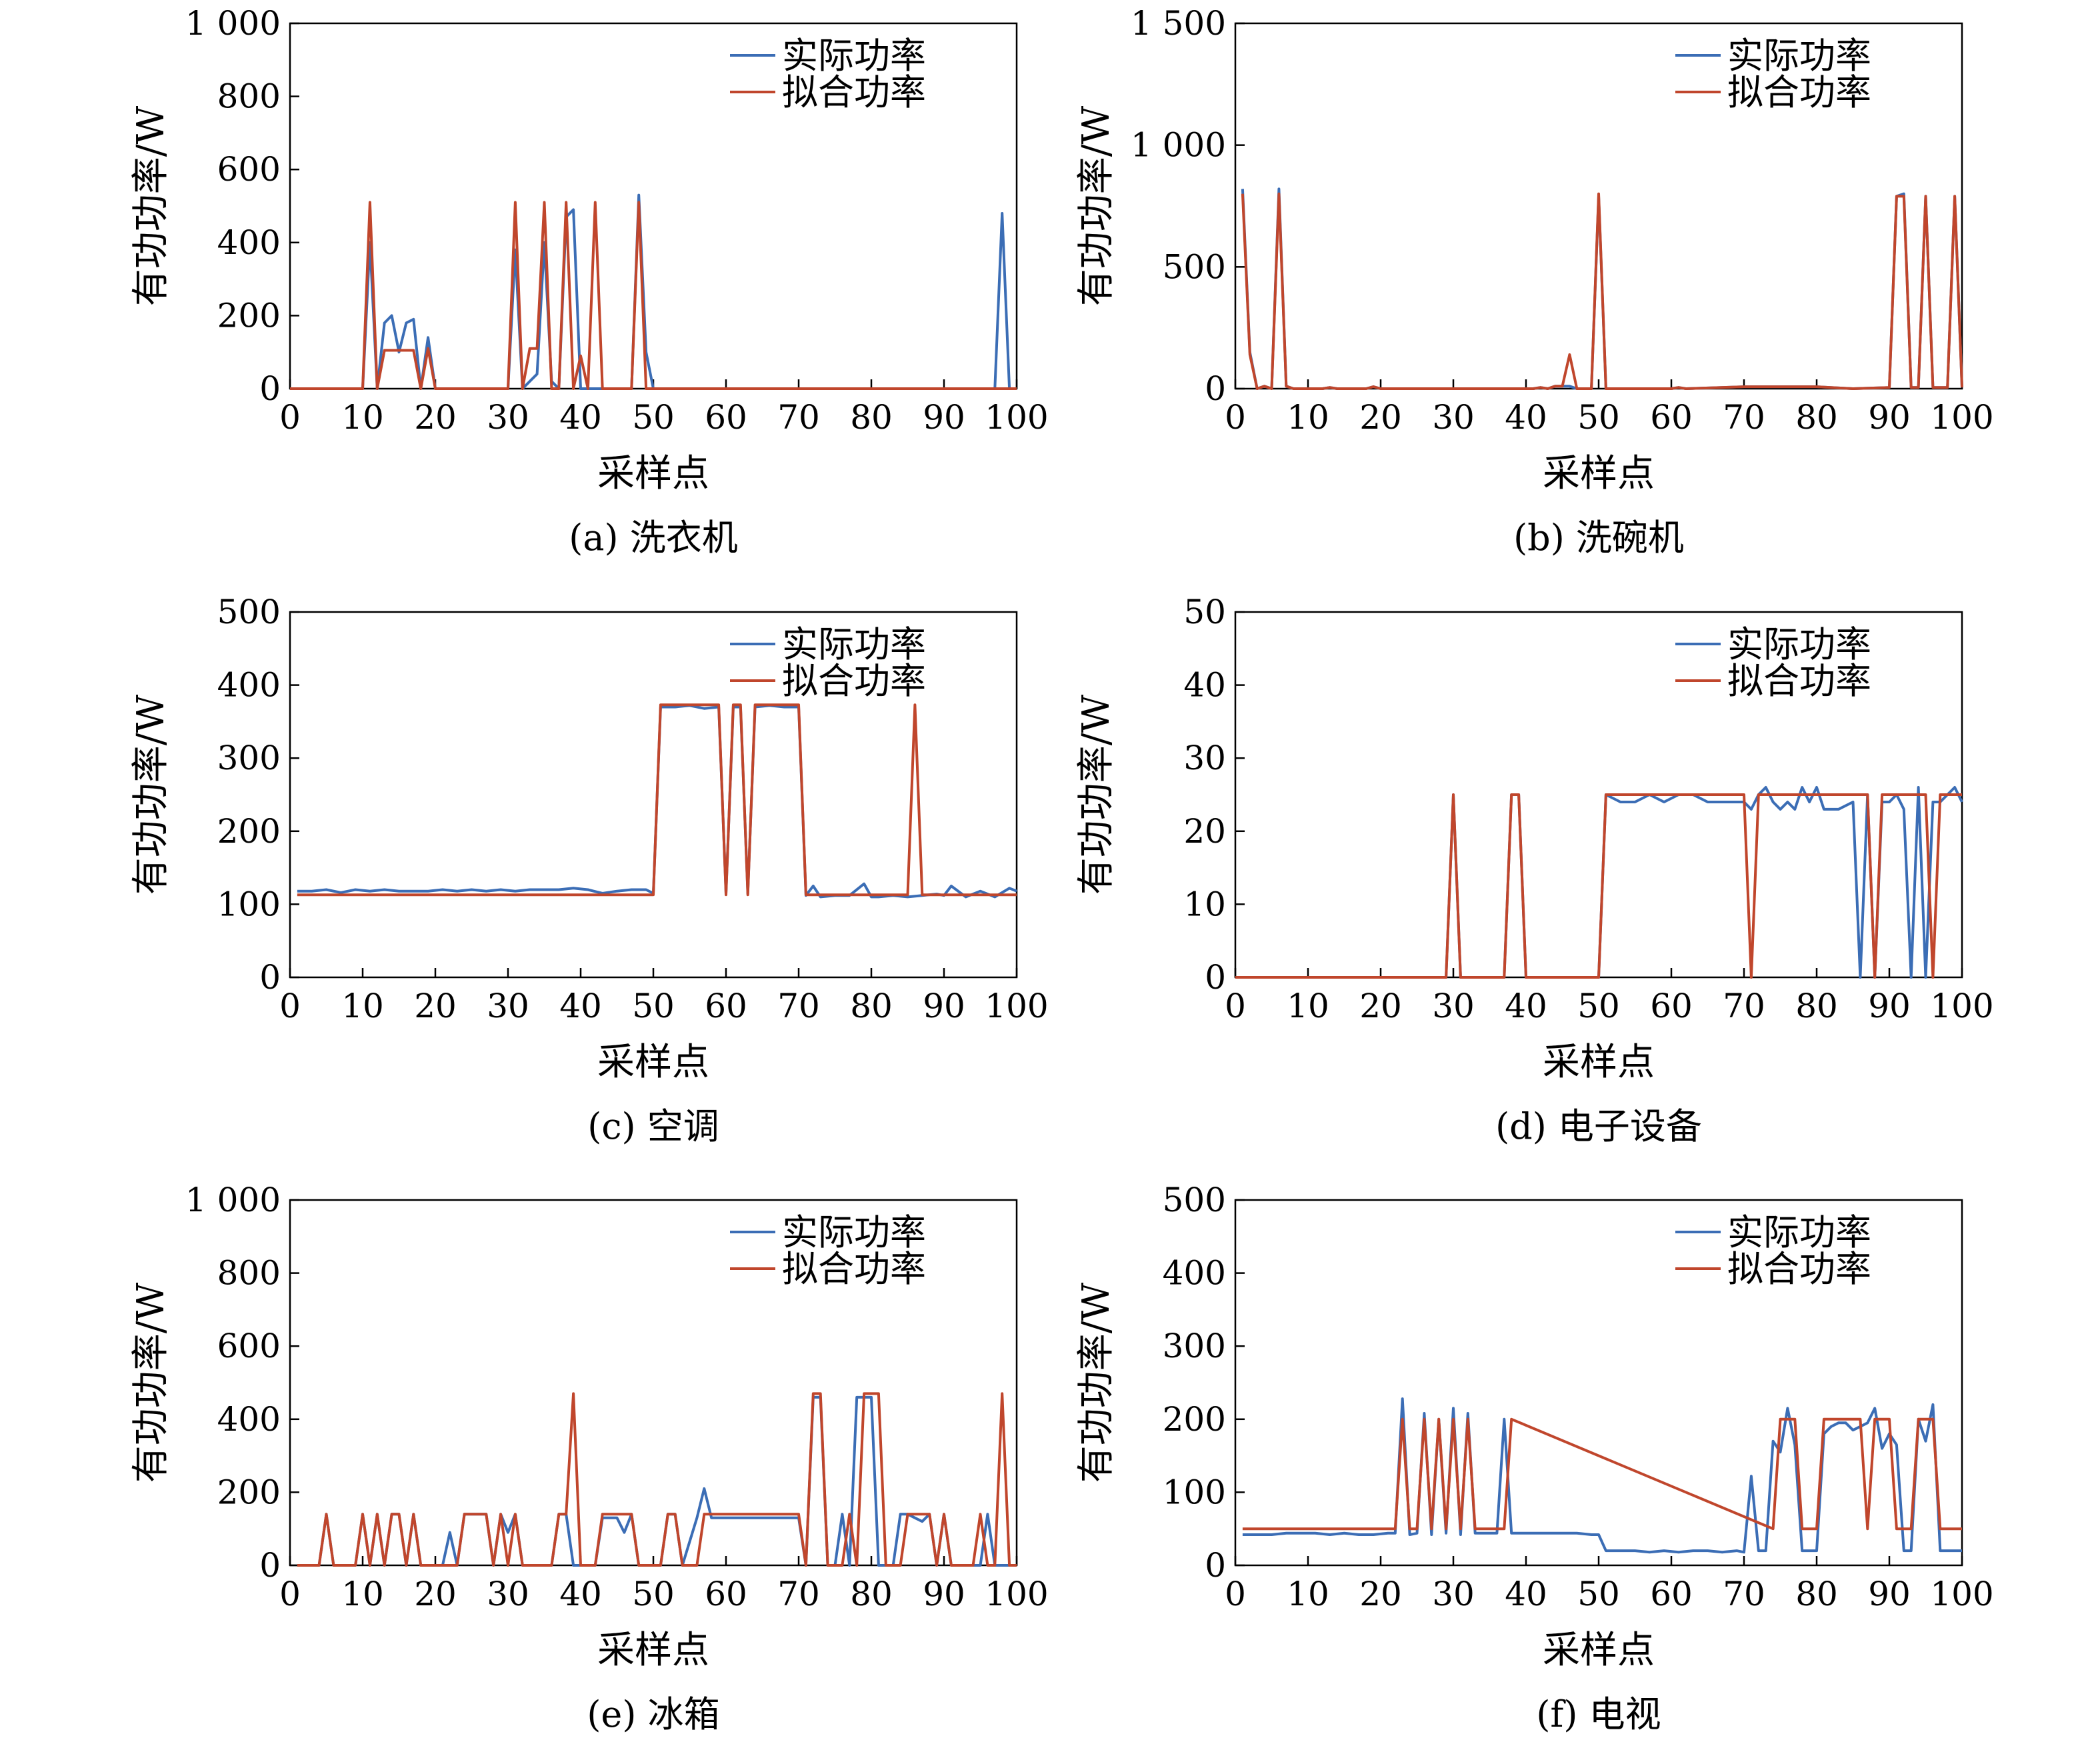 This screenshot has width=2100, height=1744. I want to click on y-tick-label: 300, so click(249, 758).